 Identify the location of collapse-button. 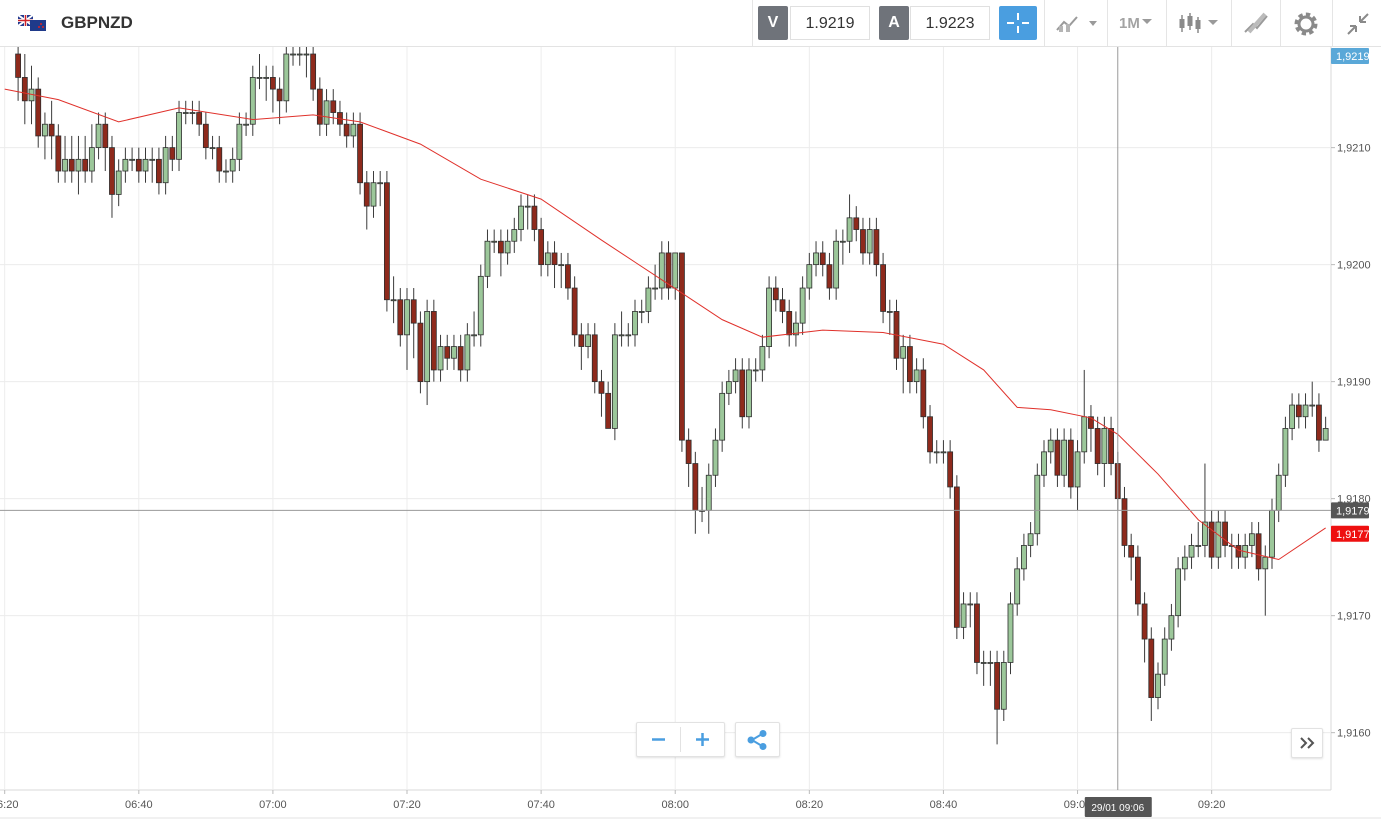
(1358, 24).